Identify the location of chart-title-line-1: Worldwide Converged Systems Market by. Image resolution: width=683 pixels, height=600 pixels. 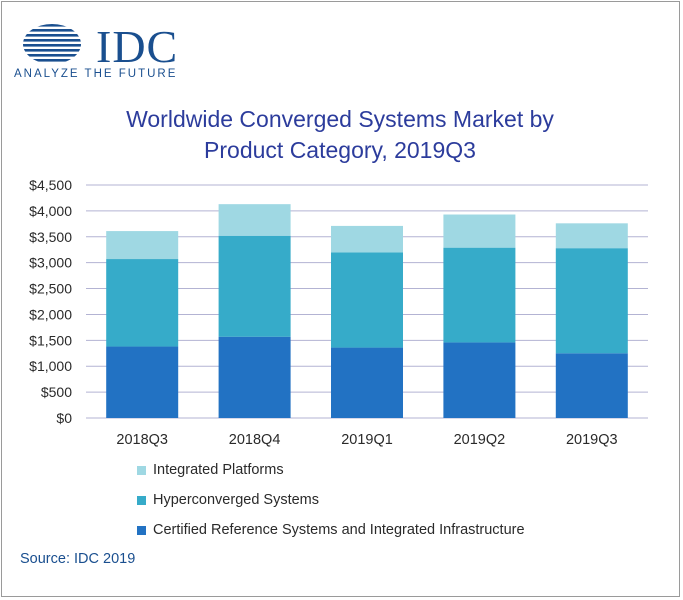
(340, 119).